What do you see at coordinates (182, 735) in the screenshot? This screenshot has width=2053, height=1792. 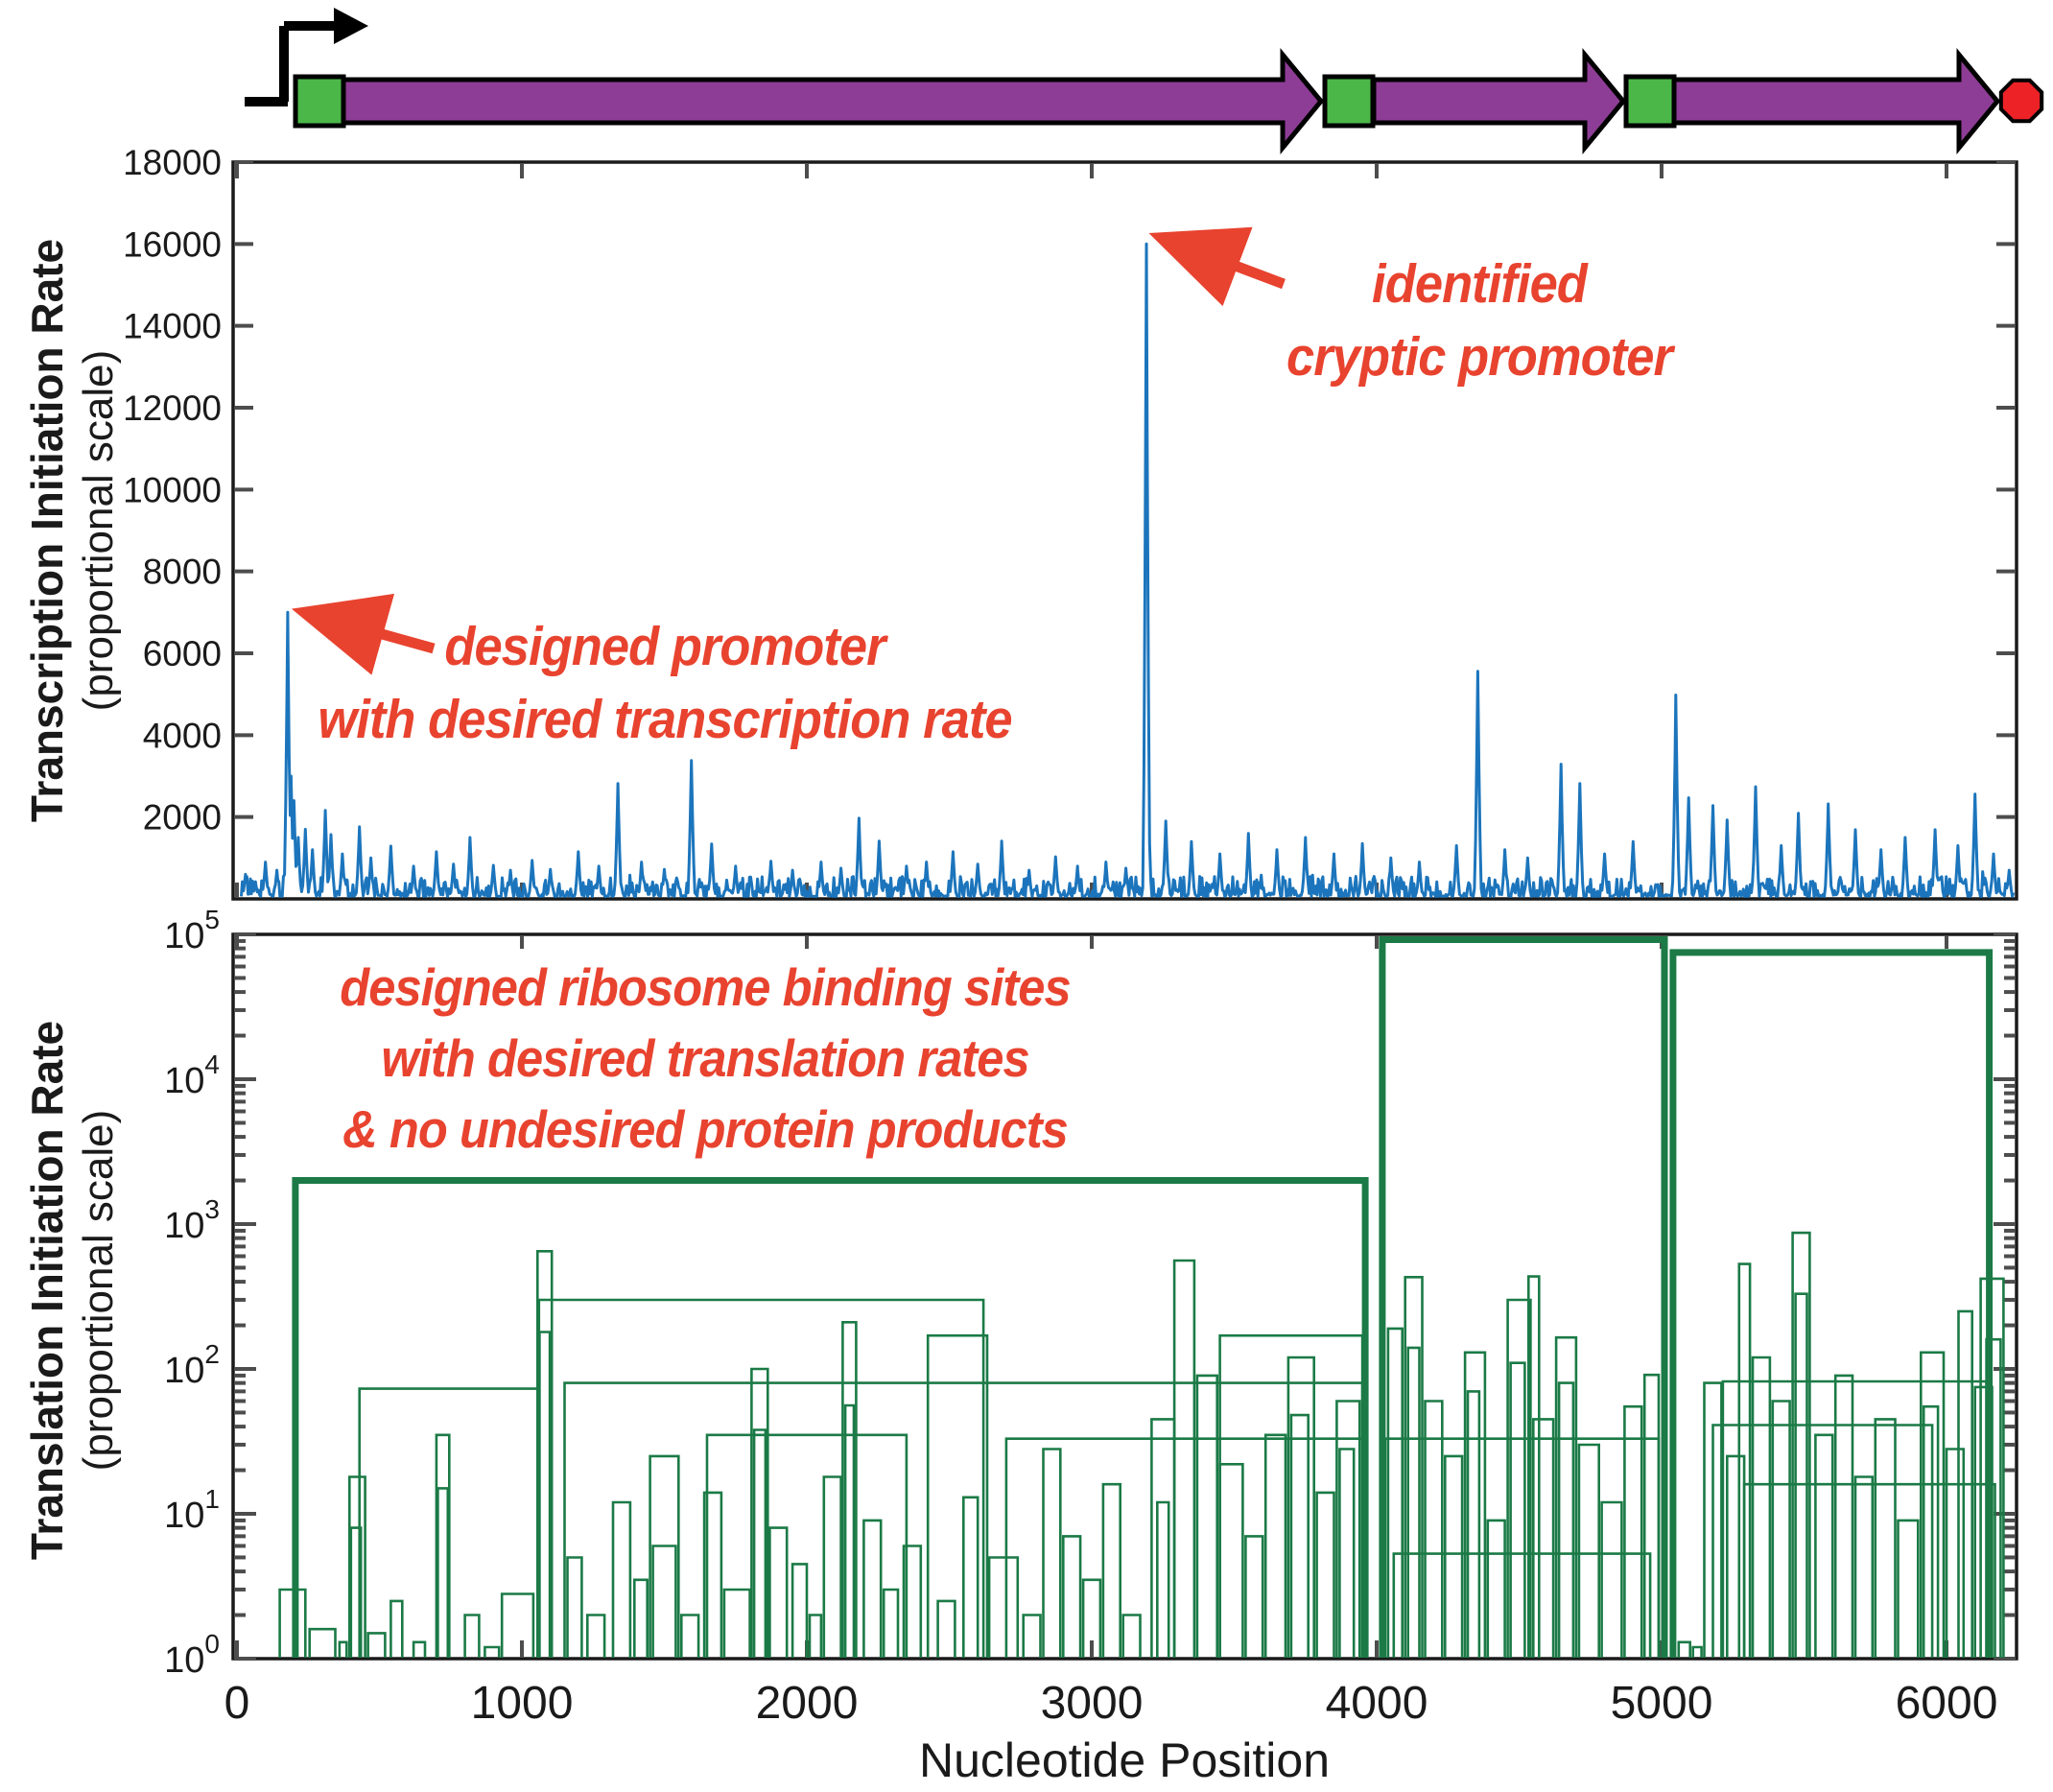 I see `top-y-tick-label: 4000` at bounding box center [182, 735].